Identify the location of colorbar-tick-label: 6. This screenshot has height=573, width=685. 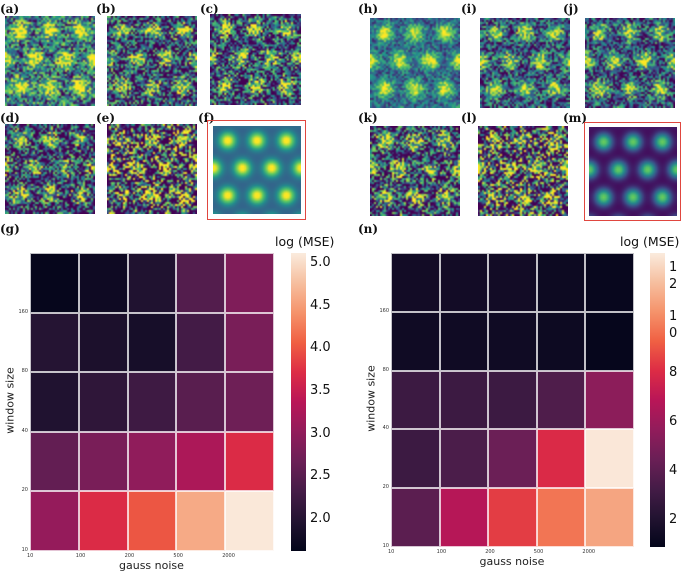
(673, 422).